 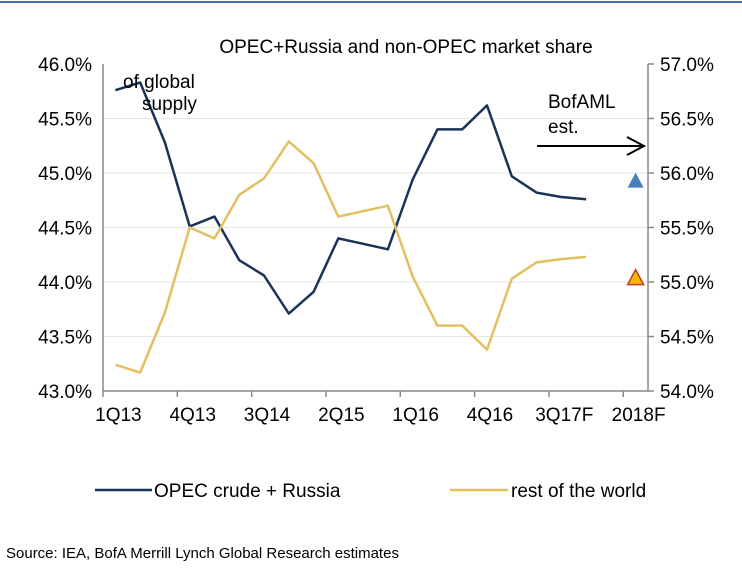 I want to click on x-axis-tick-label: 1Q13, so click(x=118, y=415).